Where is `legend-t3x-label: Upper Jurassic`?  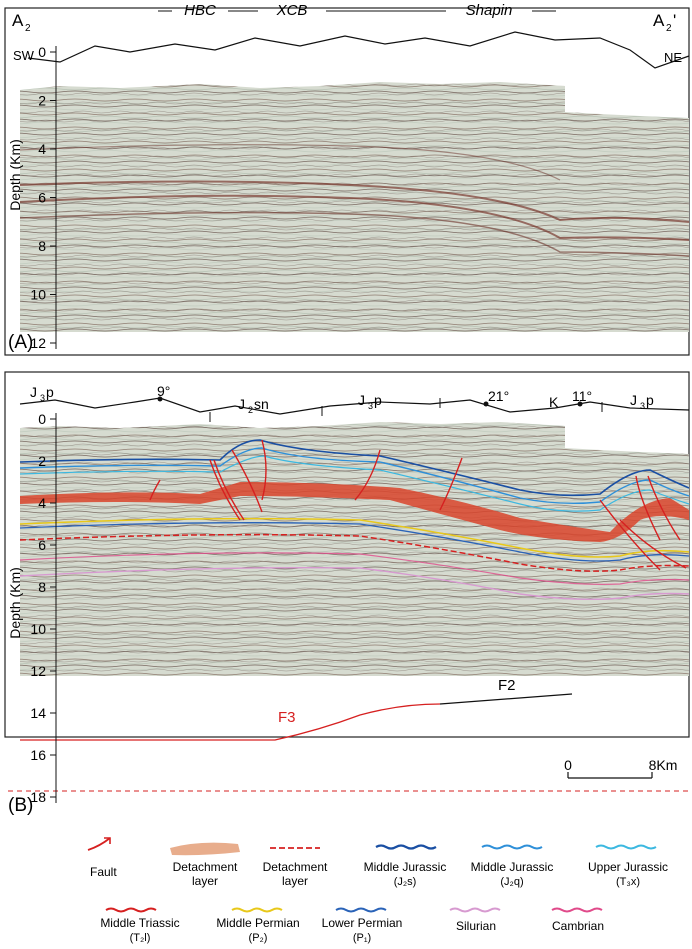
legend-t3x-label: Upper Jurassic is located at coordinates (628, 867).